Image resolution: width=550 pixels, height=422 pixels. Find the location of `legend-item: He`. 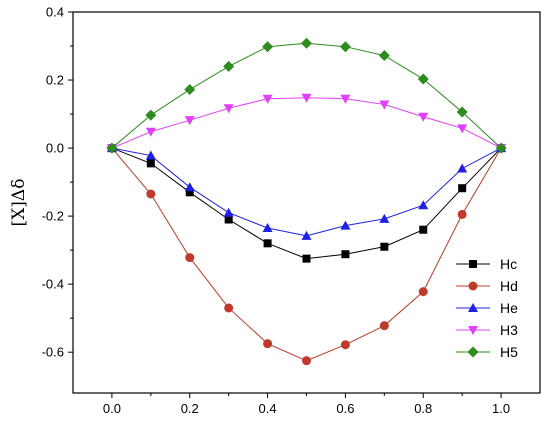

legend-item: He is located at coordinates (487, 308).